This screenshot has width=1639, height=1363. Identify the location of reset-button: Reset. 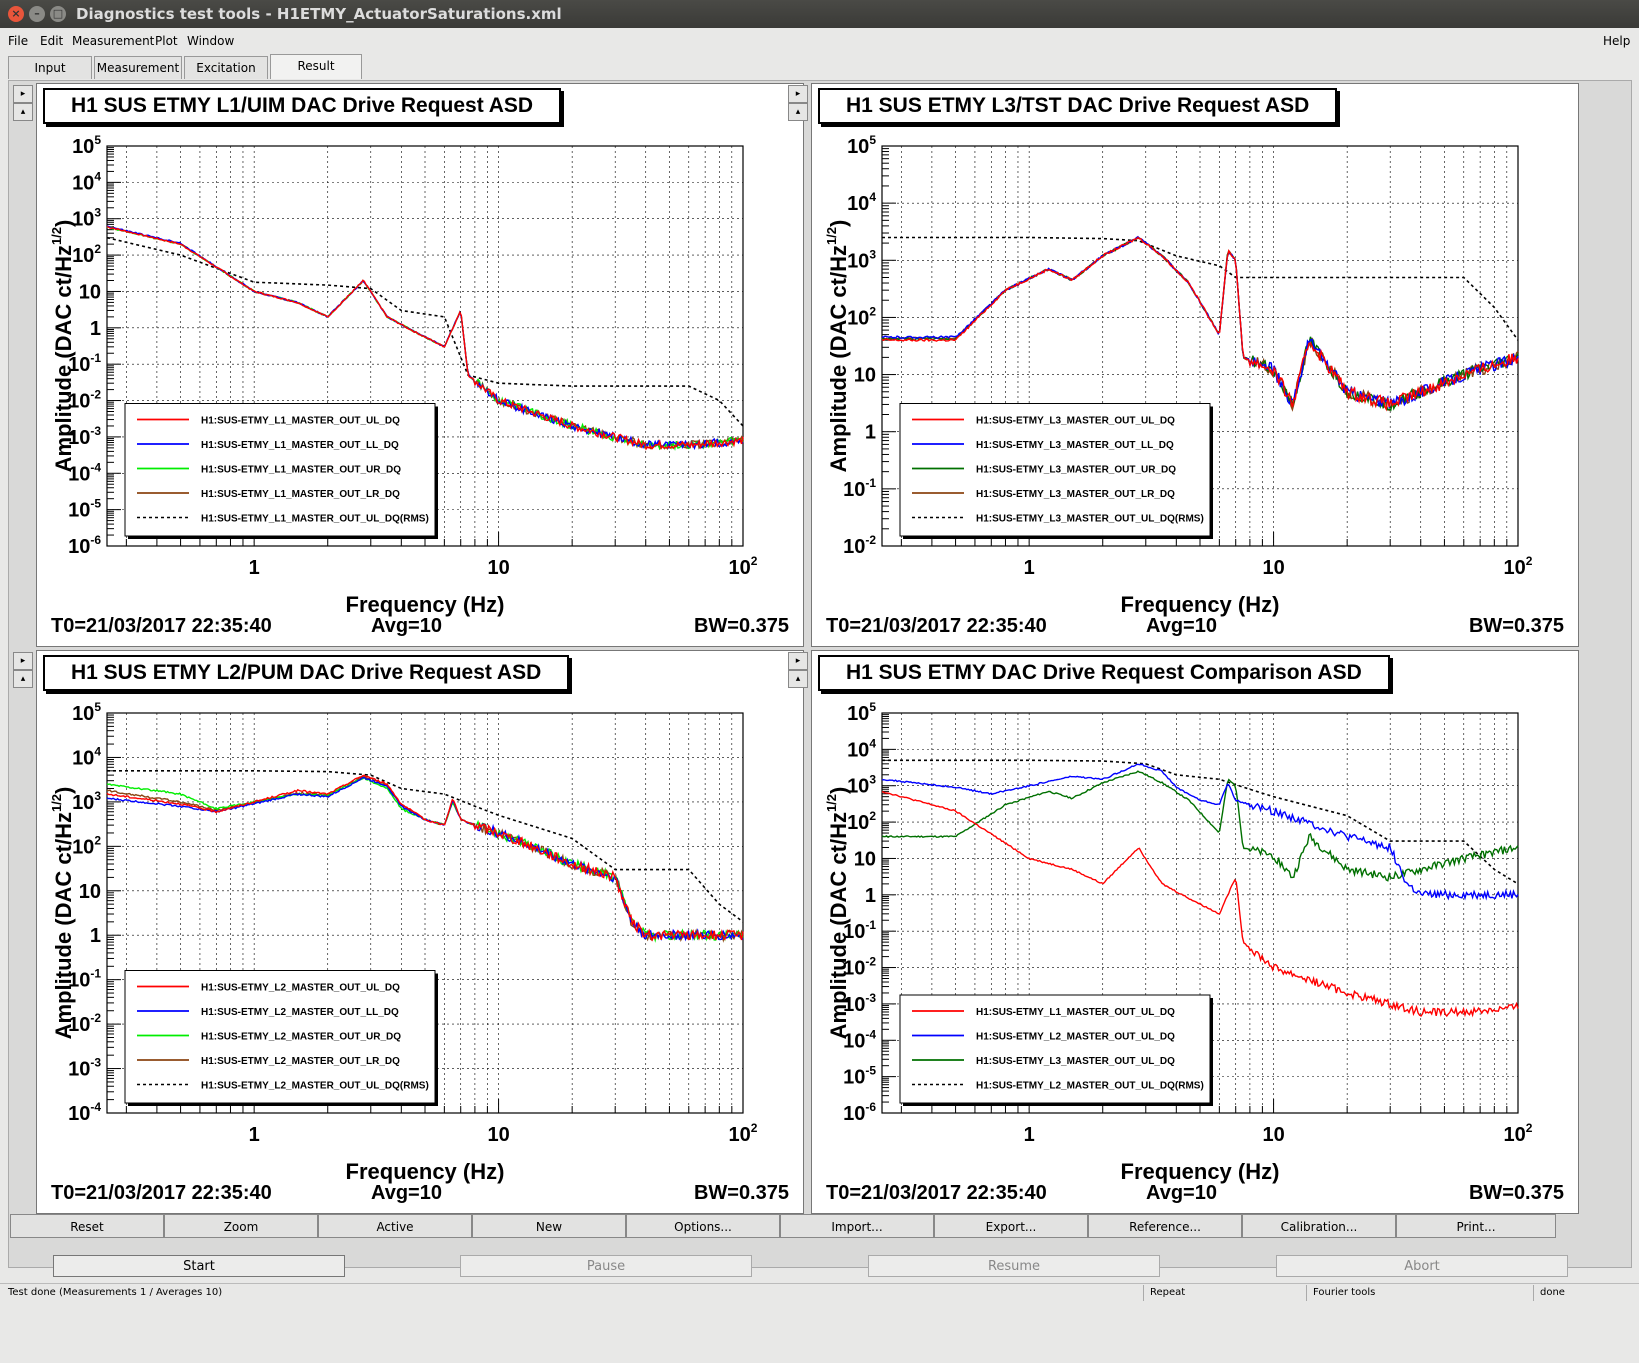
(87, 1226).